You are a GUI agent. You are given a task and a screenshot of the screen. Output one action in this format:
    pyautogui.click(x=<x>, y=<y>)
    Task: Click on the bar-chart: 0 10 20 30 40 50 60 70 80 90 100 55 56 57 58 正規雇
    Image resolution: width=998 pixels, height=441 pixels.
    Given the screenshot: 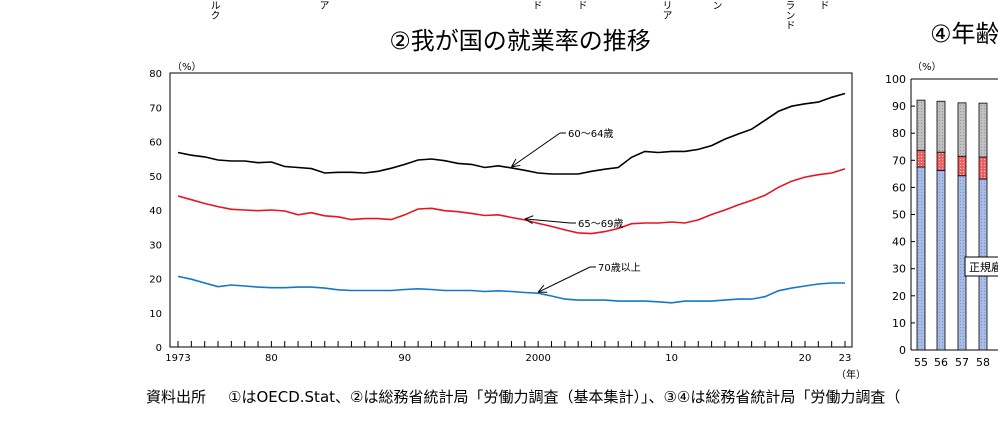 What is the action you would take?
    pyautogui.click(x=941, y=221)
    